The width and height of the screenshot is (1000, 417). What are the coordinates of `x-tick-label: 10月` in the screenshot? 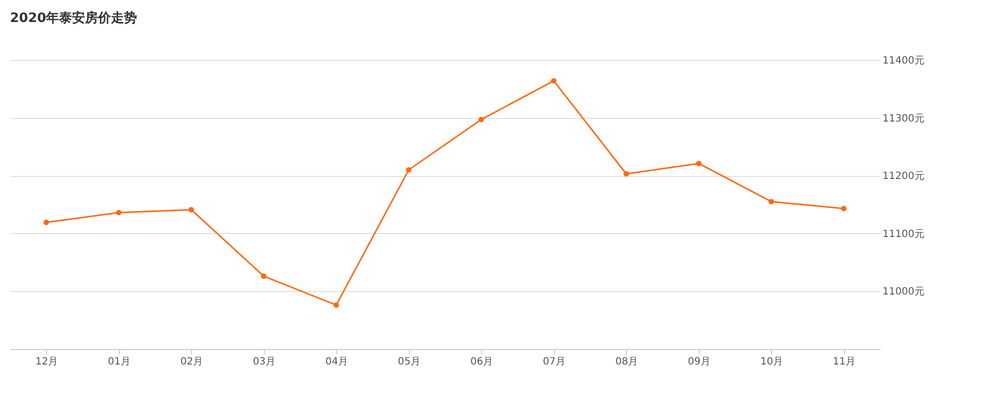 It's located at (772, 362).